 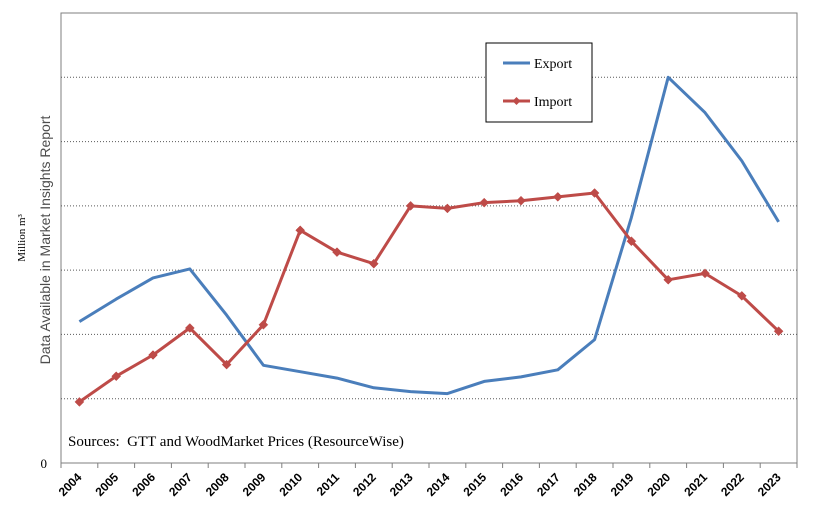 I want to click on x-tick-label: 2021, so click(x=695, y=484).